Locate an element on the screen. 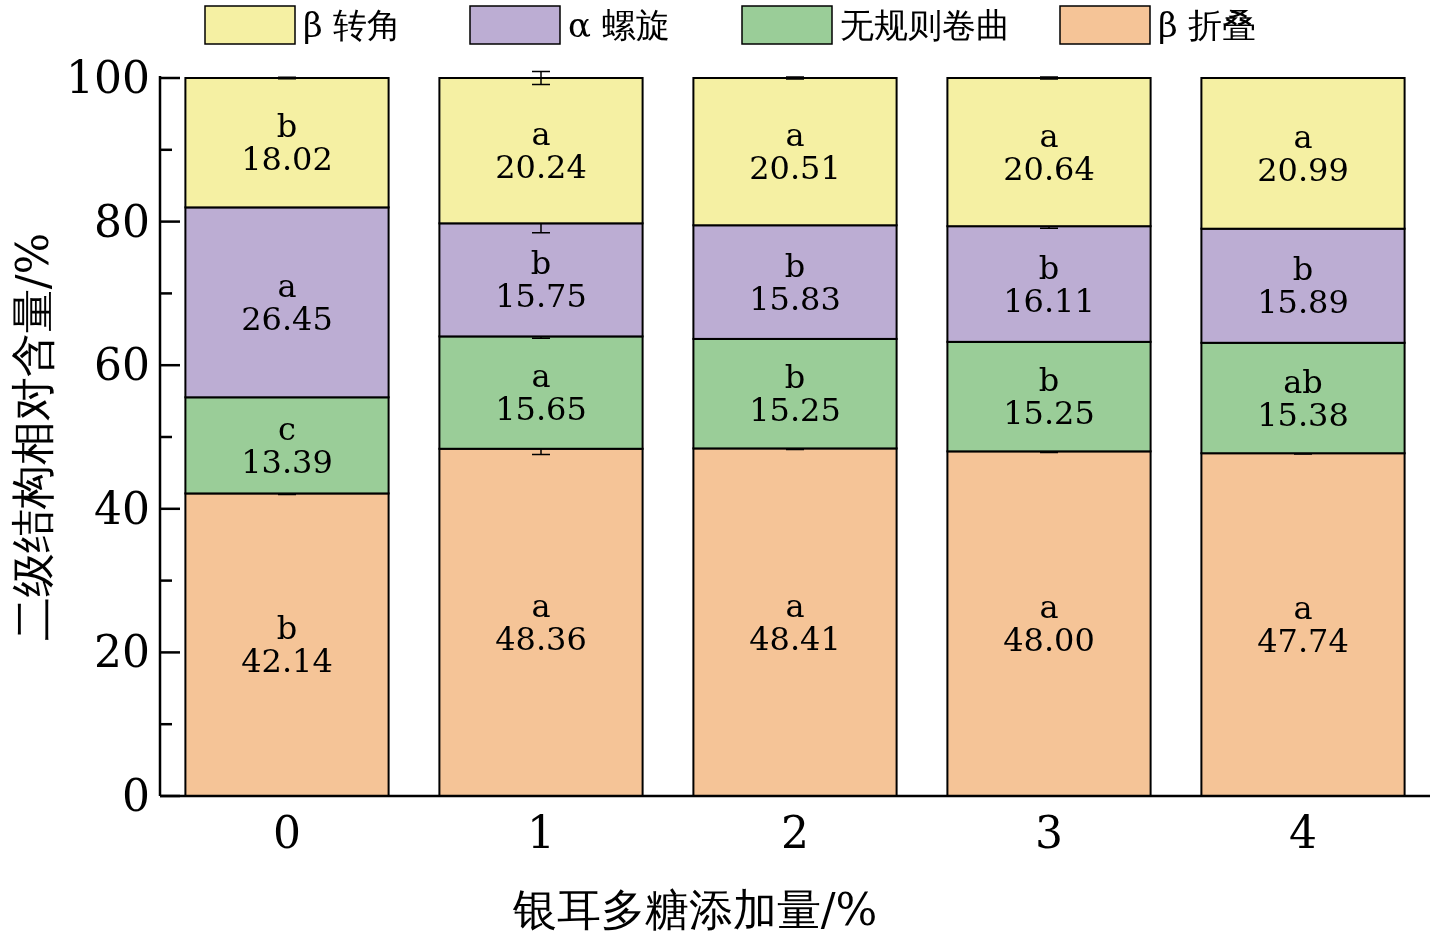  data-label: a 47.74 is located at coordinates (1303, 625).